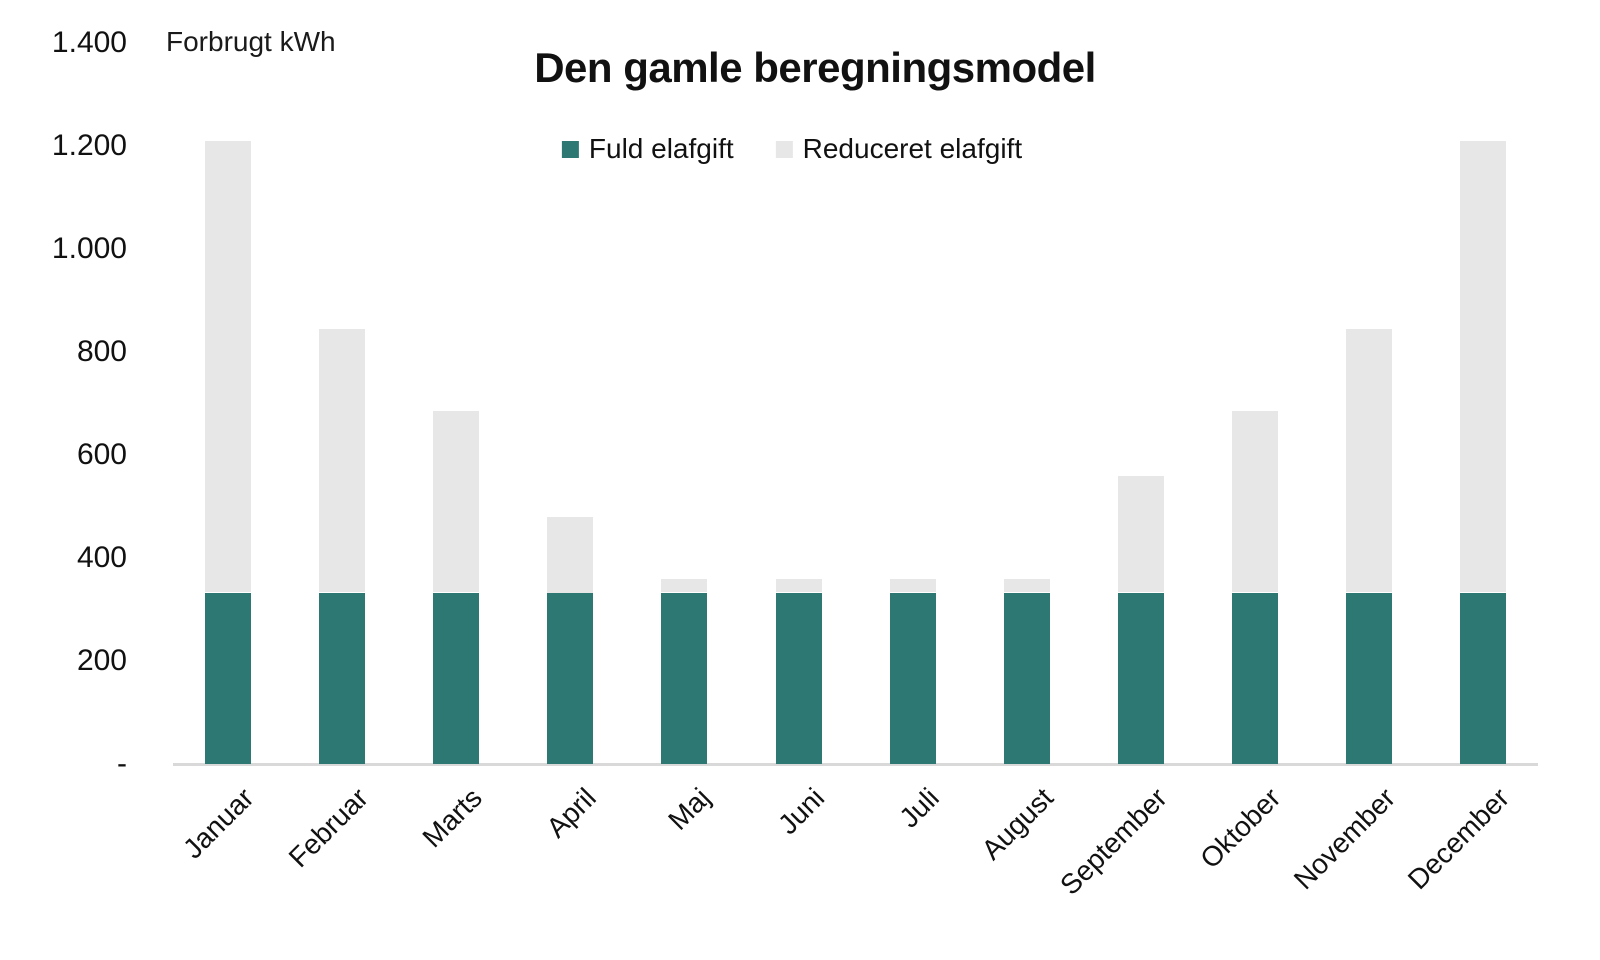 The image size is (1600, 960). I want to click on y-axis-tick-label: 400, so click(101, 557).